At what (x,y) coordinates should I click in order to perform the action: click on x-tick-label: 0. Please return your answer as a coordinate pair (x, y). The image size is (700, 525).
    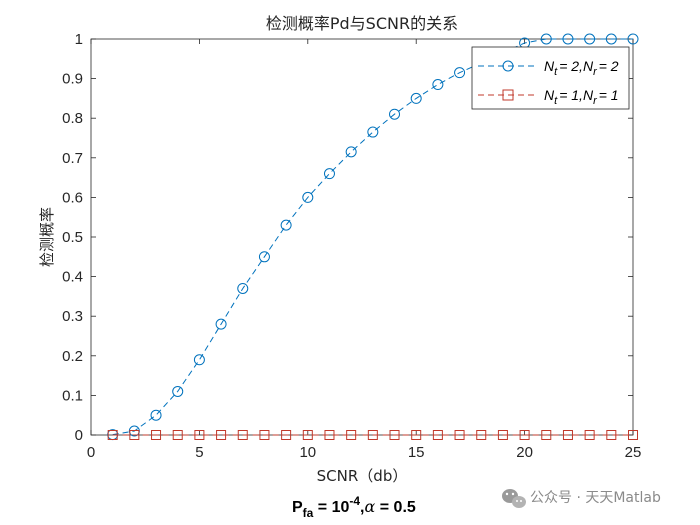
    Looking at the image, I should click on (91, 452).